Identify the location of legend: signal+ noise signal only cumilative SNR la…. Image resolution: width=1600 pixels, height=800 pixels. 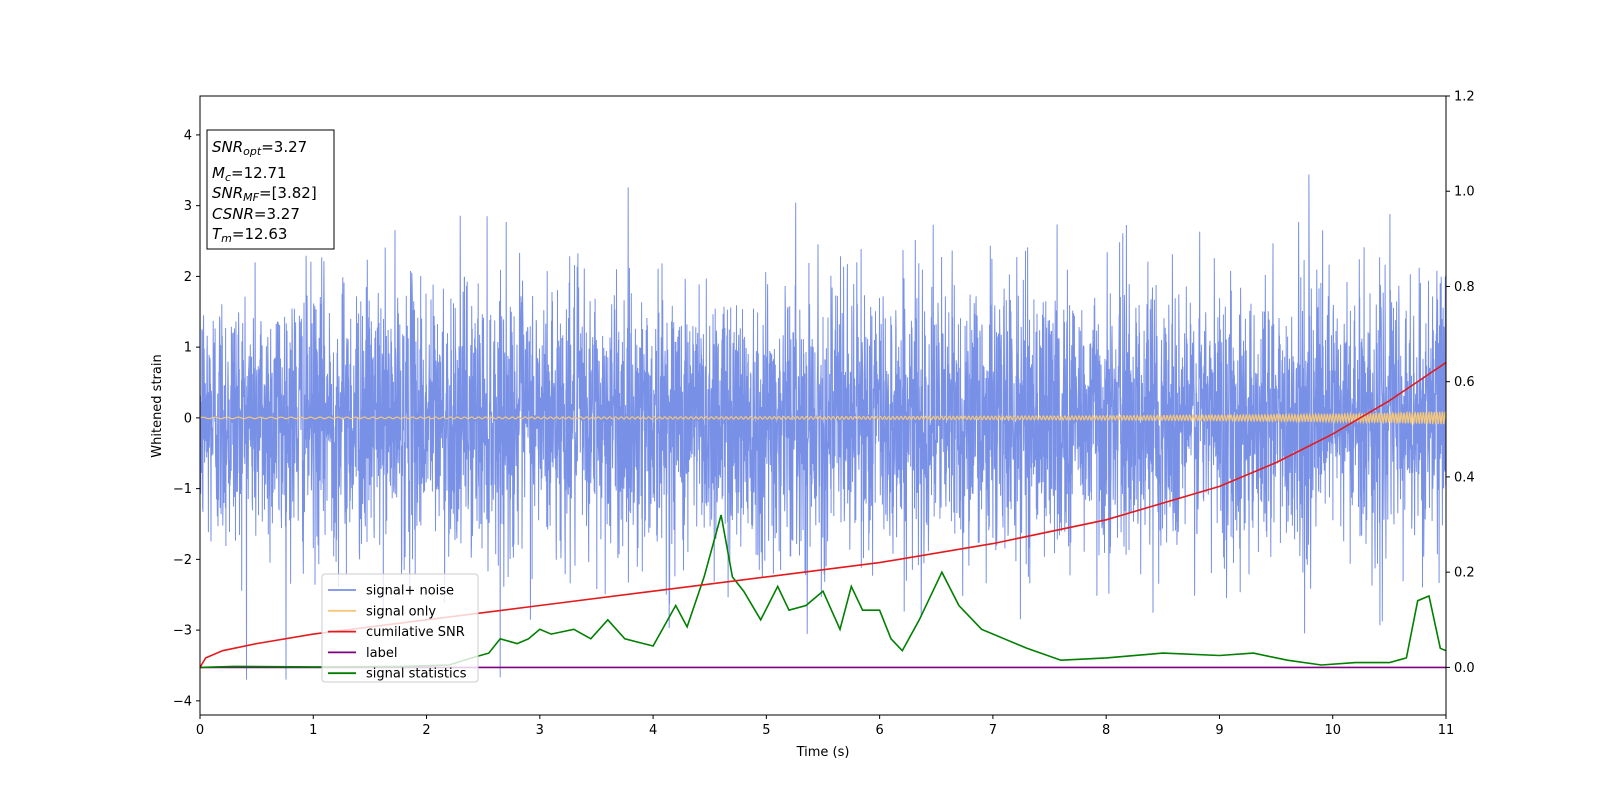
(400, 628).